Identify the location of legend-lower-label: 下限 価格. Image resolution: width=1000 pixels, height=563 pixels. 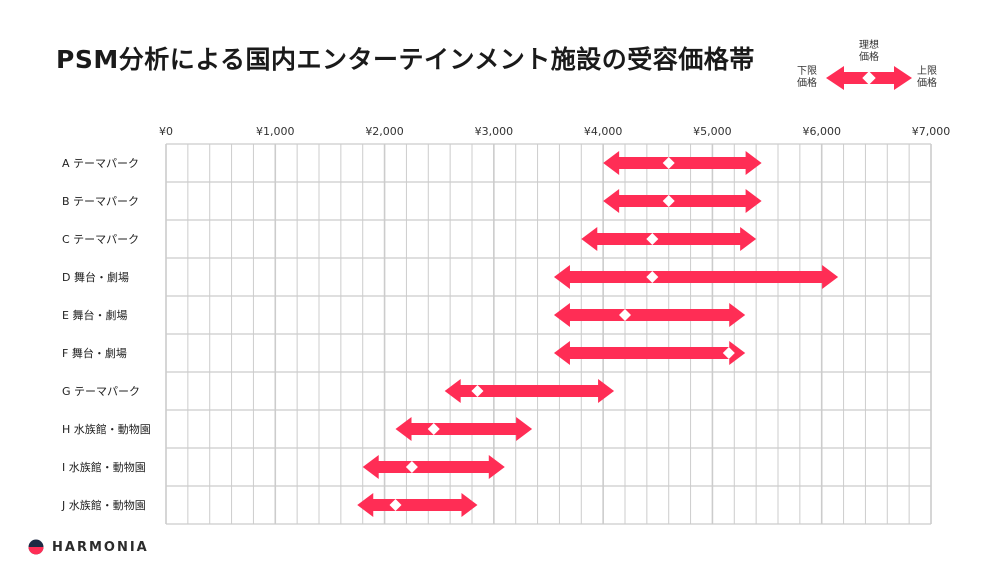
(807, 78).